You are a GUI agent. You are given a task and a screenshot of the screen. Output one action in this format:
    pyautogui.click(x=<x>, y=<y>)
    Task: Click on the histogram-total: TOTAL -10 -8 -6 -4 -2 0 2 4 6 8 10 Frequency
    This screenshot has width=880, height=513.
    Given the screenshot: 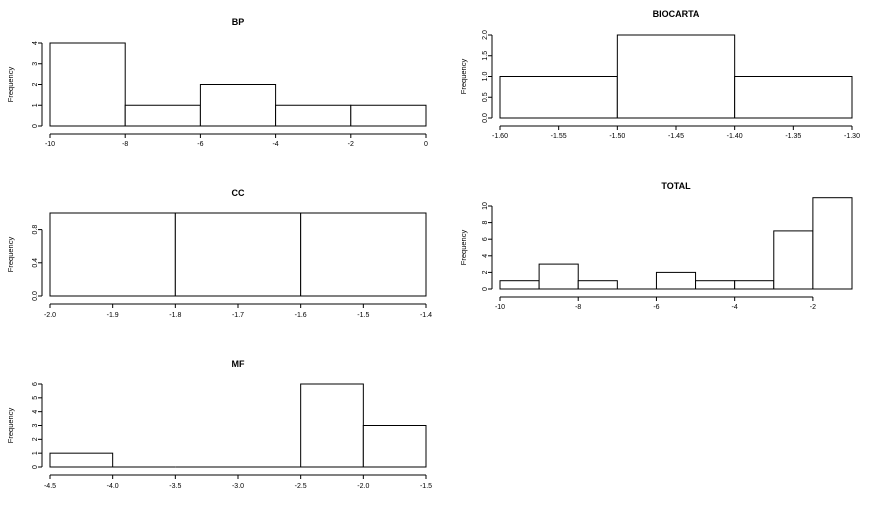 What is the action you would take?
    pyautogui.click(x=656, y=246)
    